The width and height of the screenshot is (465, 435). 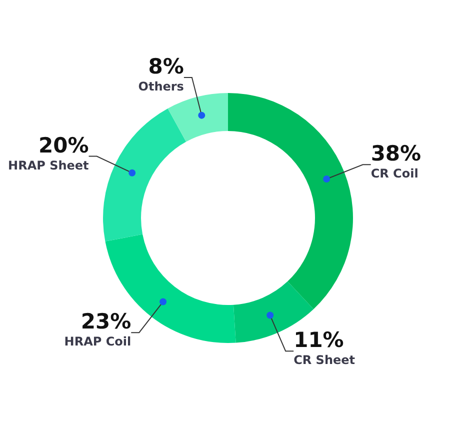 What do you see at coordinates (166, 66) in the screenshot?
I see `data-label: 8%` at bounding box center [166, 66].